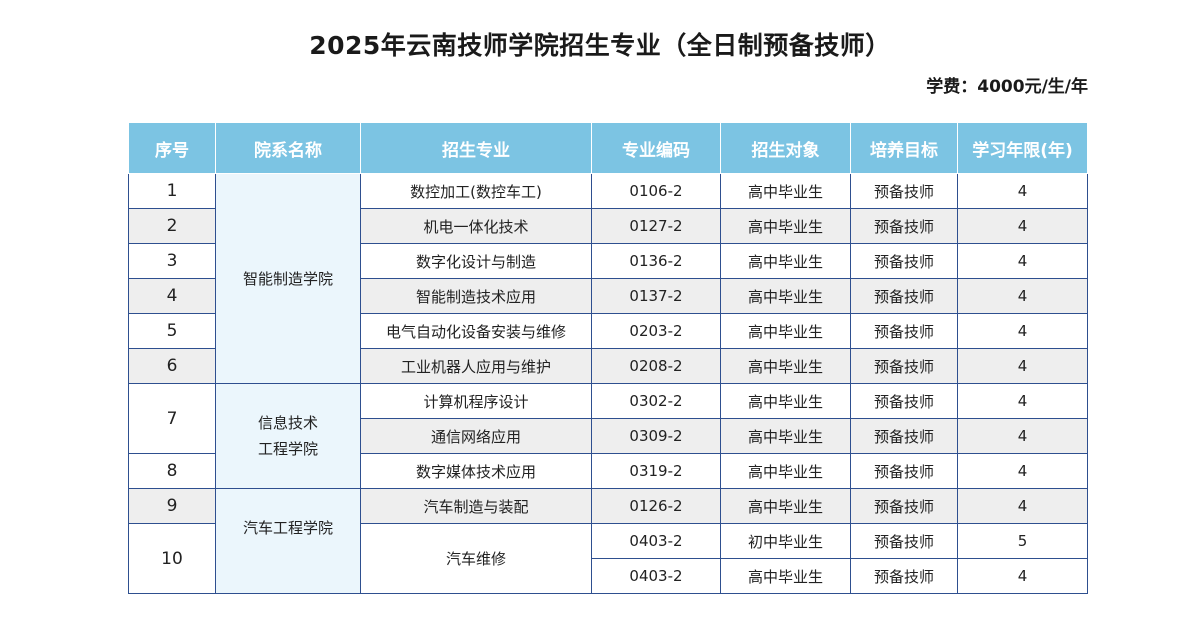 This screenshot has width=1200, height=640. Describe the element at coordinates (1022, 148) in the screenshot. I see `header-years: 学习年限(年)` at that location.